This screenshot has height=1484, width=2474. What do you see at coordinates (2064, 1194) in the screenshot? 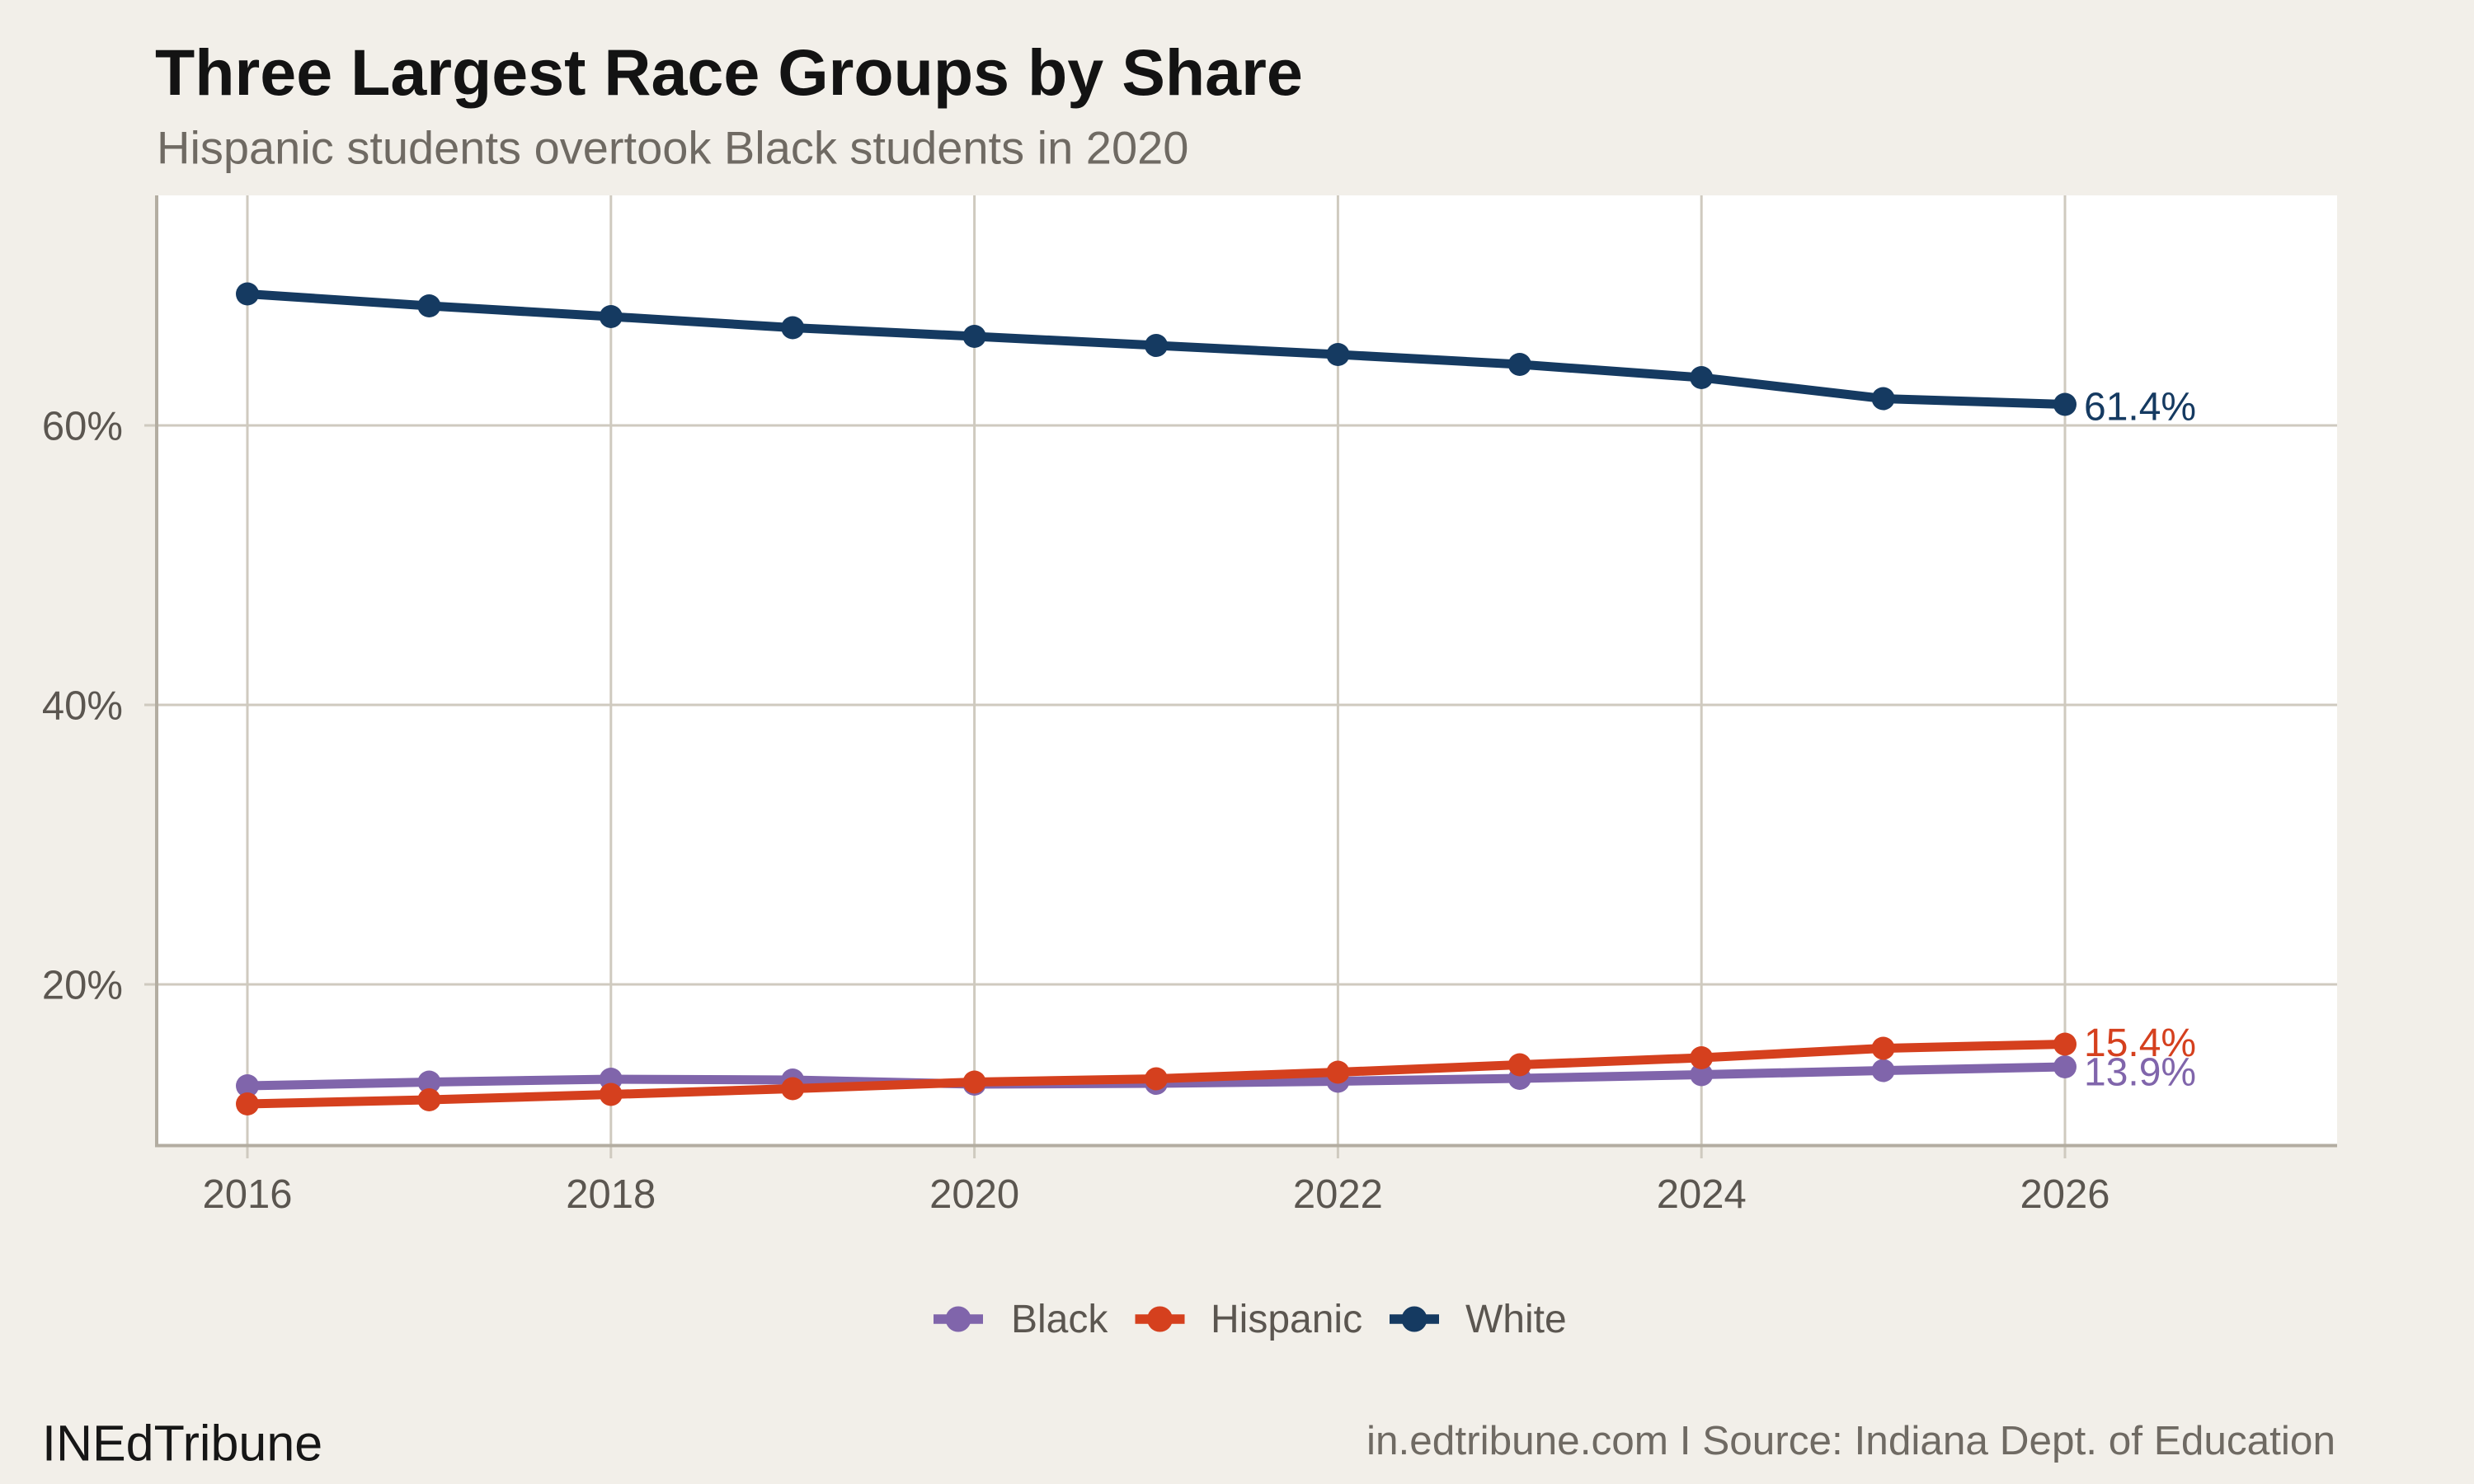
I see `svg-text: 2026` at bounding box center [2064, 1194].